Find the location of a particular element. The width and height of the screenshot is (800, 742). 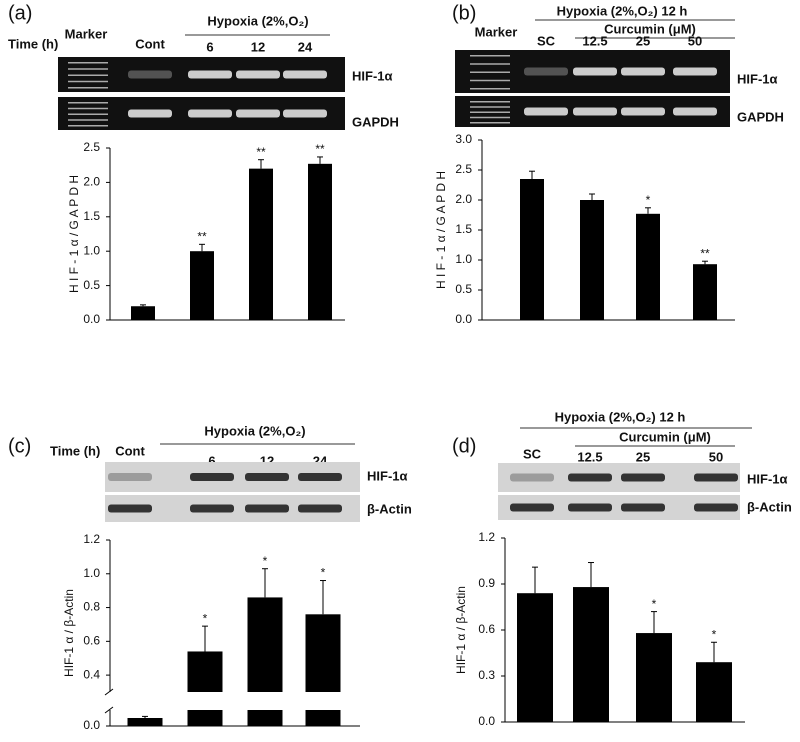

lane-label: 24 is located at coordinates (305, 46).